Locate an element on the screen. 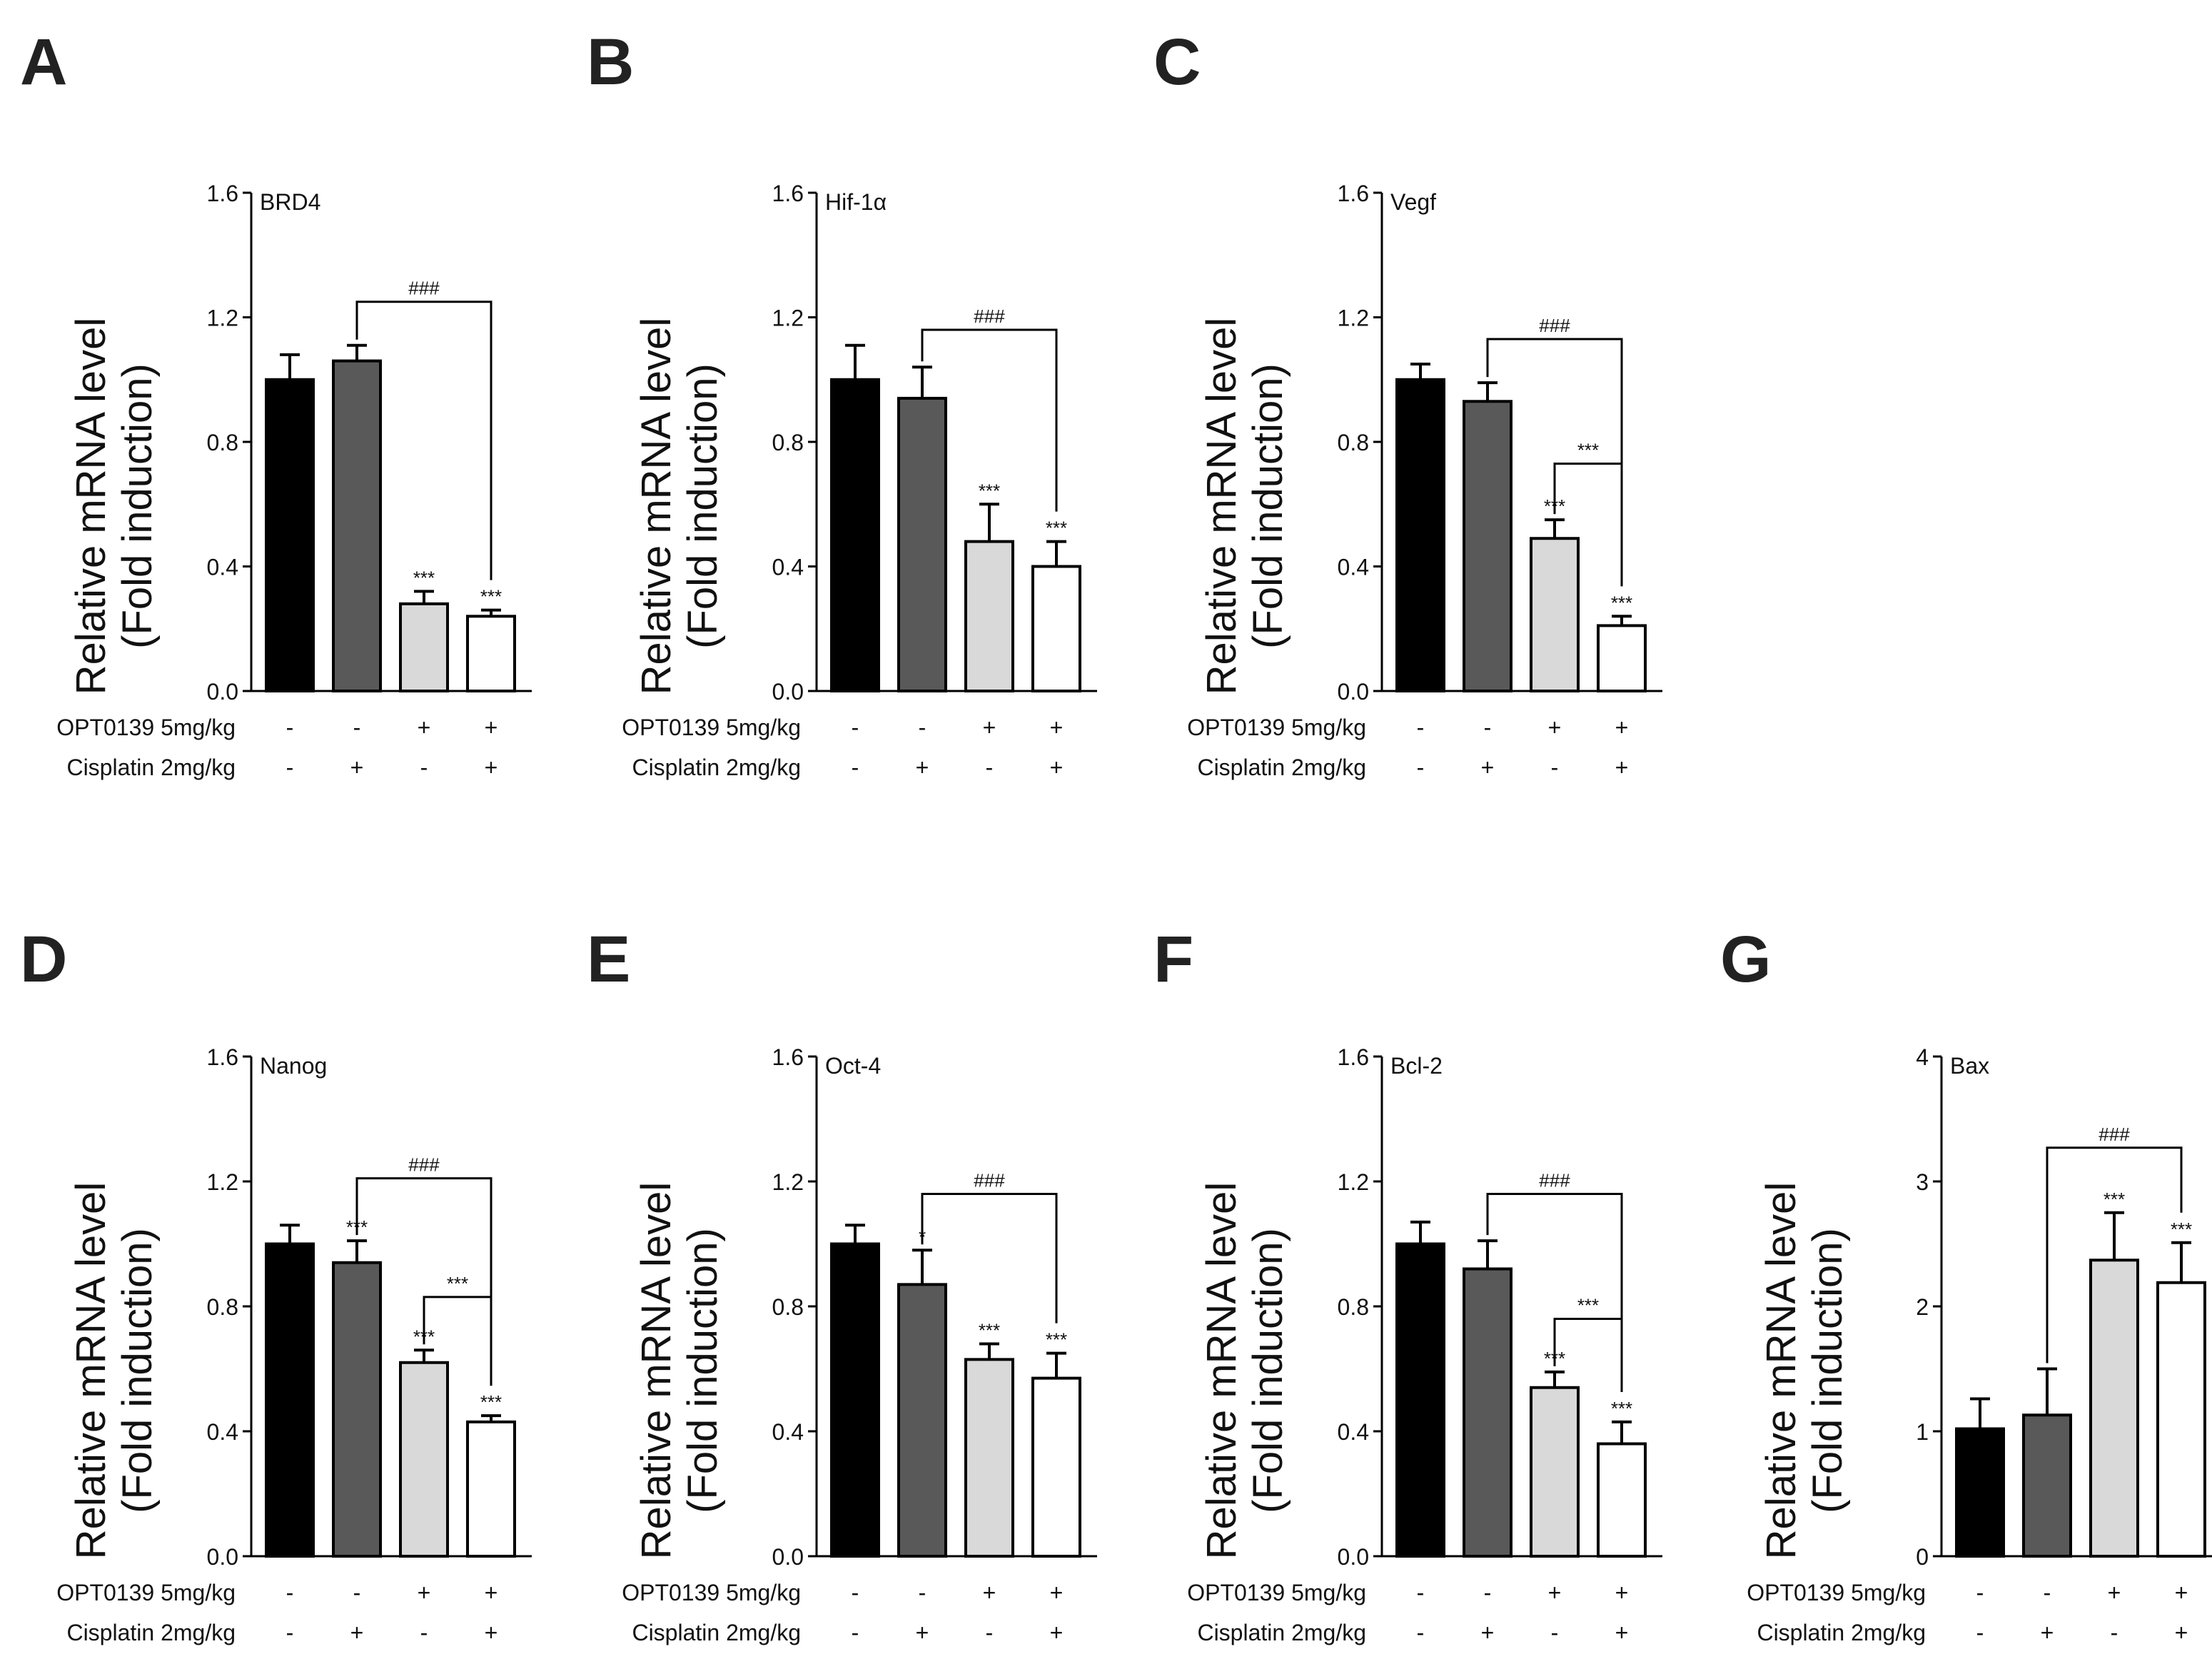 The height and width of the screenshot is (1664, 2212). chart-title: Hif-1α is located at coordinates (856, 202).